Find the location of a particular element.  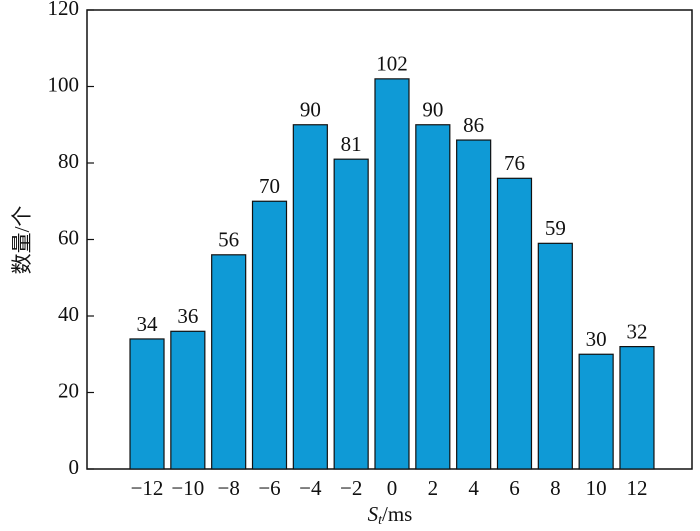

value-label: 59 is located at coordinates (555, 228).